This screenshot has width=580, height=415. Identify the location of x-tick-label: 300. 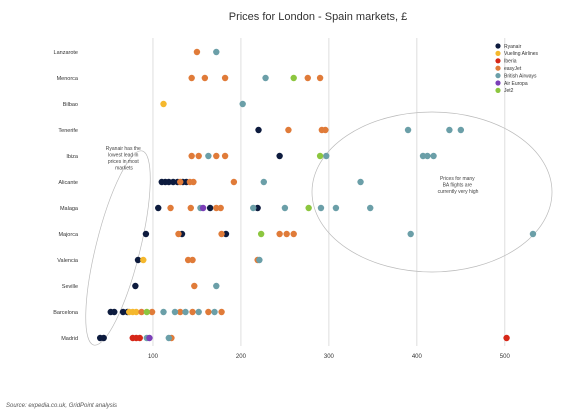
(329, 357).